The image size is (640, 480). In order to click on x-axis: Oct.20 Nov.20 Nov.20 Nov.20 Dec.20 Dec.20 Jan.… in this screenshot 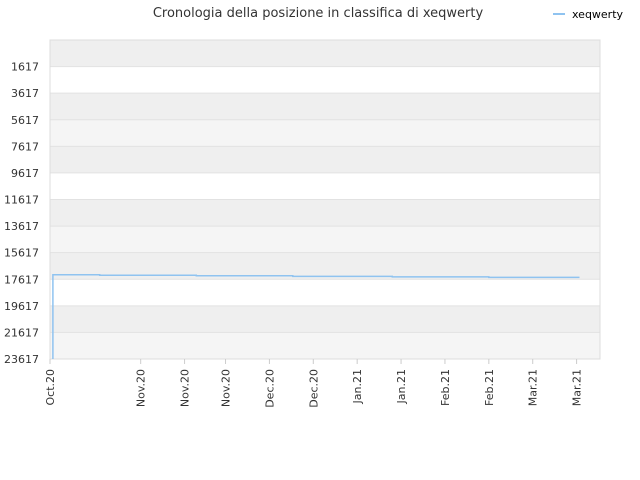, I will do `click(314, 383)`.